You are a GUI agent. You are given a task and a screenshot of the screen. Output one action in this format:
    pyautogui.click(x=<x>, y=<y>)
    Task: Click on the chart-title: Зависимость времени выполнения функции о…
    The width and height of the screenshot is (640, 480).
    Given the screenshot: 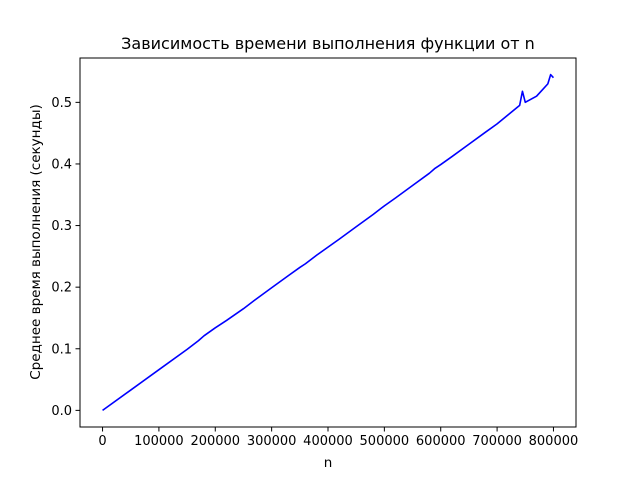 What is the action you would take?
    pyautogui.click(x=328, y=43)
    